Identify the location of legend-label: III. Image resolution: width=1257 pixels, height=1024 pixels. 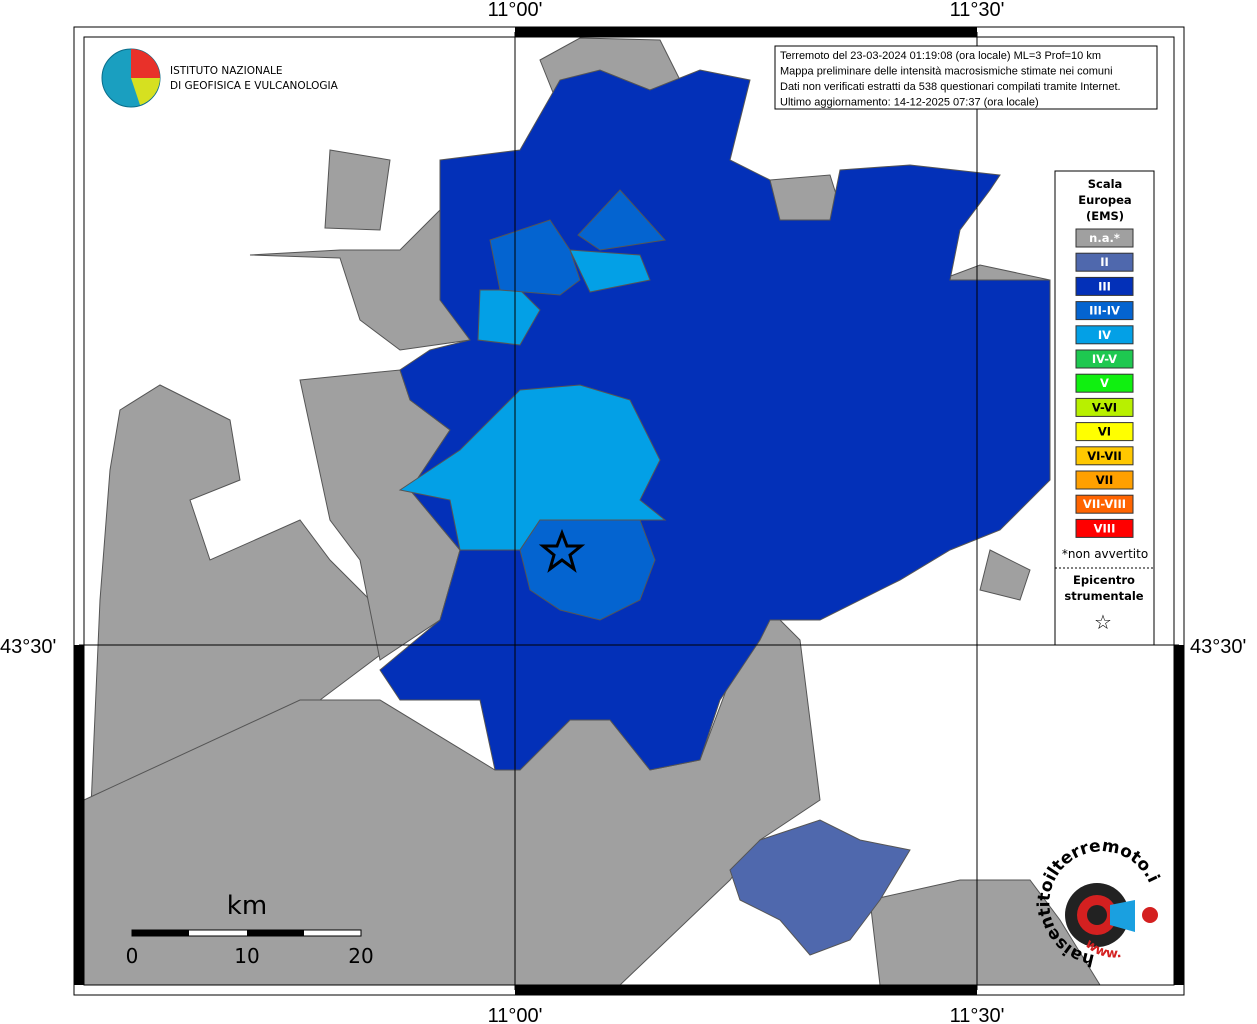
(1104, 286).